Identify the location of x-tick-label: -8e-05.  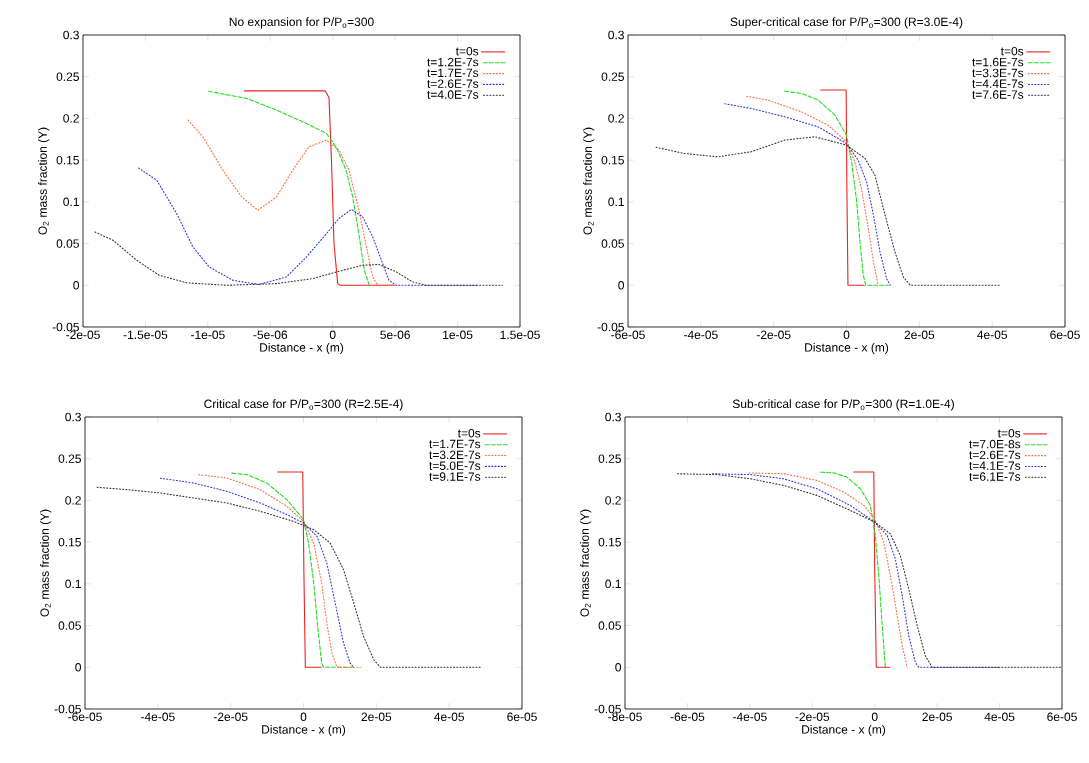
(625, 717).